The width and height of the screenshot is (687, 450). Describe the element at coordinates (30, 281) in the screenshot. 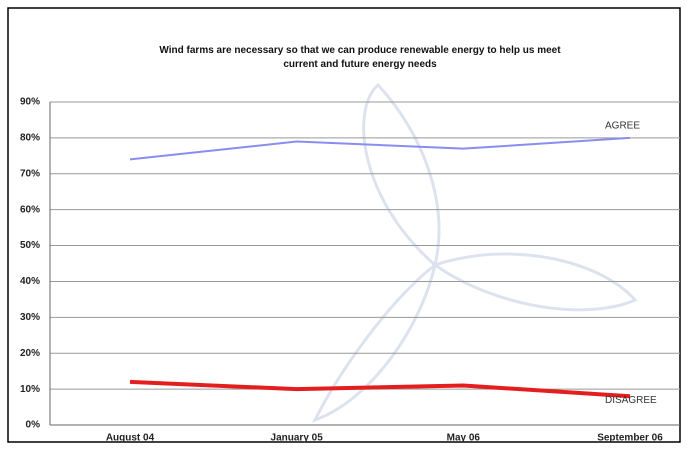

I see `y-tick-label: 40%` at that location.